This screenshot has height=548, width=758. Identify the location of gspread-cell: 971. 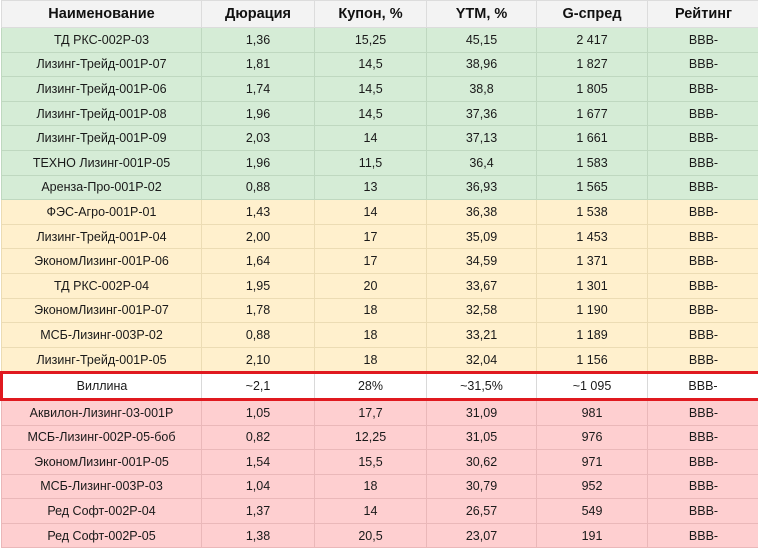
(592, 462).